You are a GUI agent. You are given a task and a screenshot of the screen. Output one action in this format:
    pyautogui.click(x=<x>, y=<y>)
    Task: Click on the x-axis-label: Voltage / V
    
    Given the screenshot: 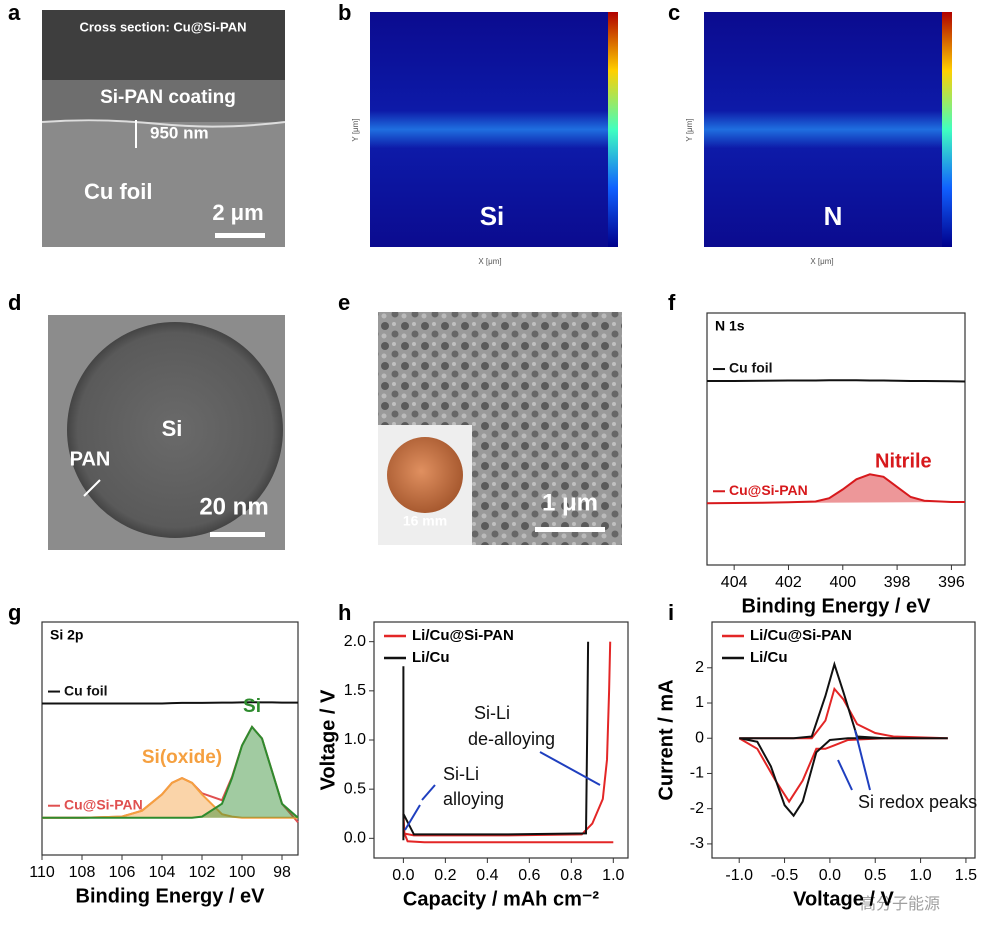 What is the action you would take?
    pyautogui.click(x=843, y=899)
    